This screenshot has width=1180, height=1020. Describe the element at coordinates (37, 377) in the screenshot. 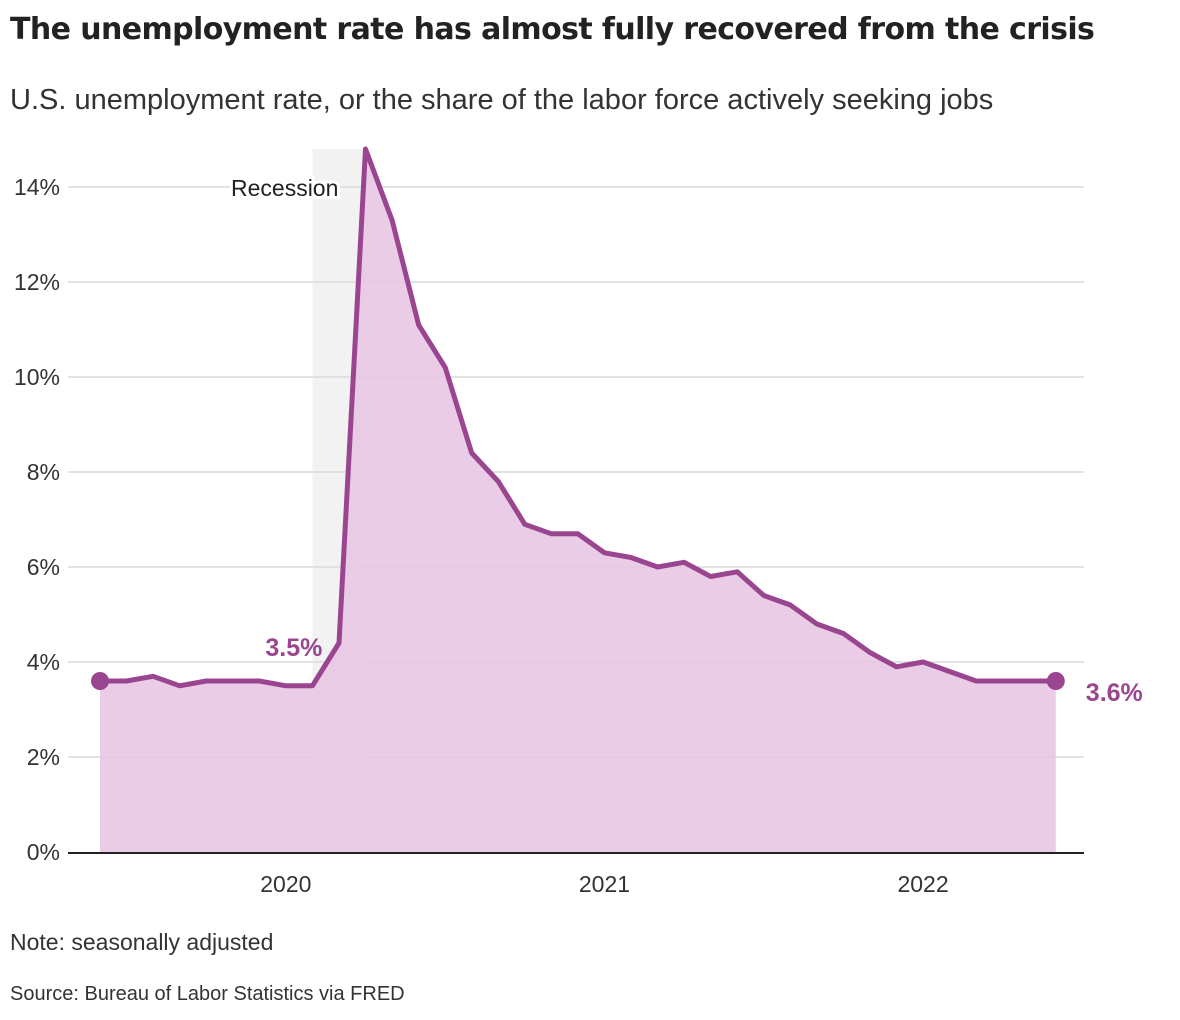

I see `y-tick-label: 10%` at that location.